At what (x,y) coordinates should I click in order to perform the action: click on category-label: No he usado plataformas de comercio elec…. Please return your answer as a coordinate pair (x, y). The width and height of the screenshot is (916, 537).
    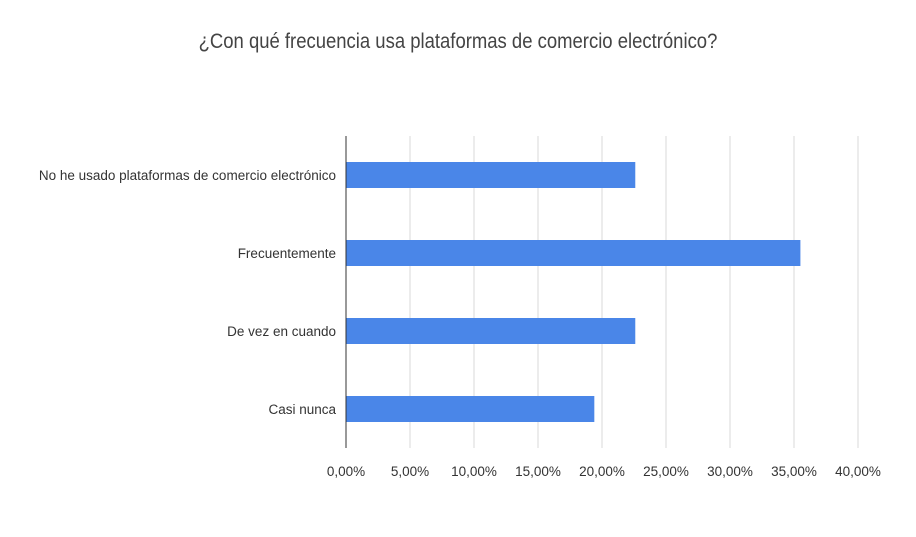
    Looking at the image, I should click on (187, 175).